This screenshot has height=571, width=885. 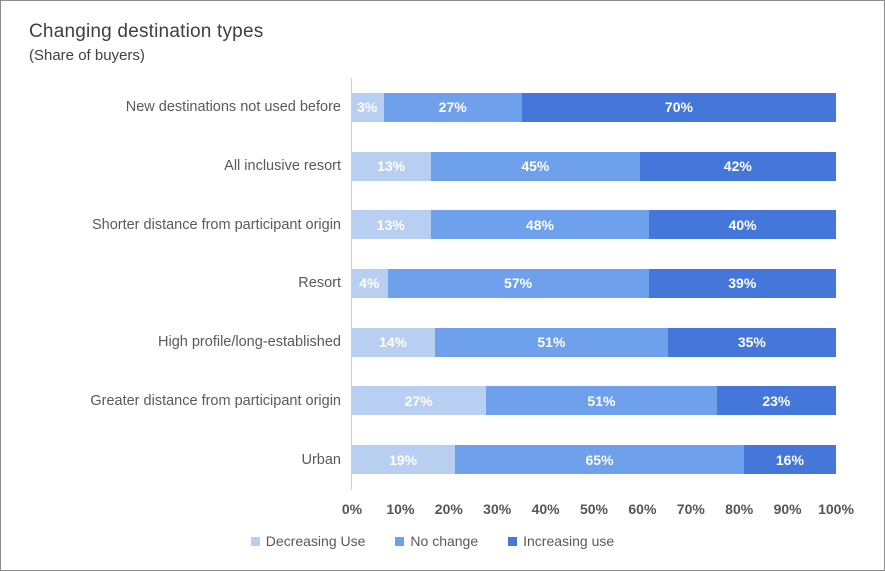 I want to click on bar-segment: 48%, so click(x=540, y=225).